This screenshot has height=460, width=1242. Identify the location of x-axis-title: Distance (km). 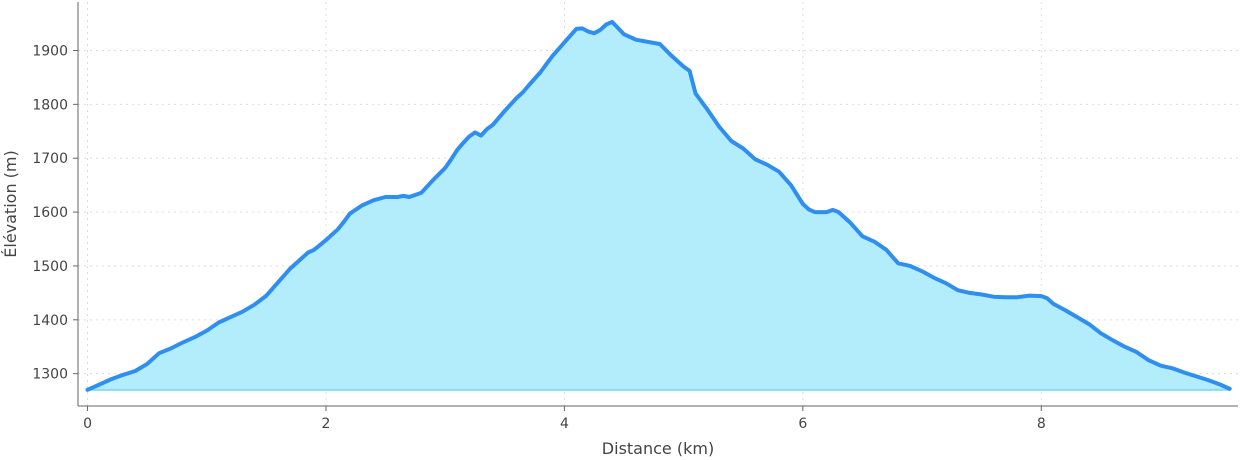
(658, 448).